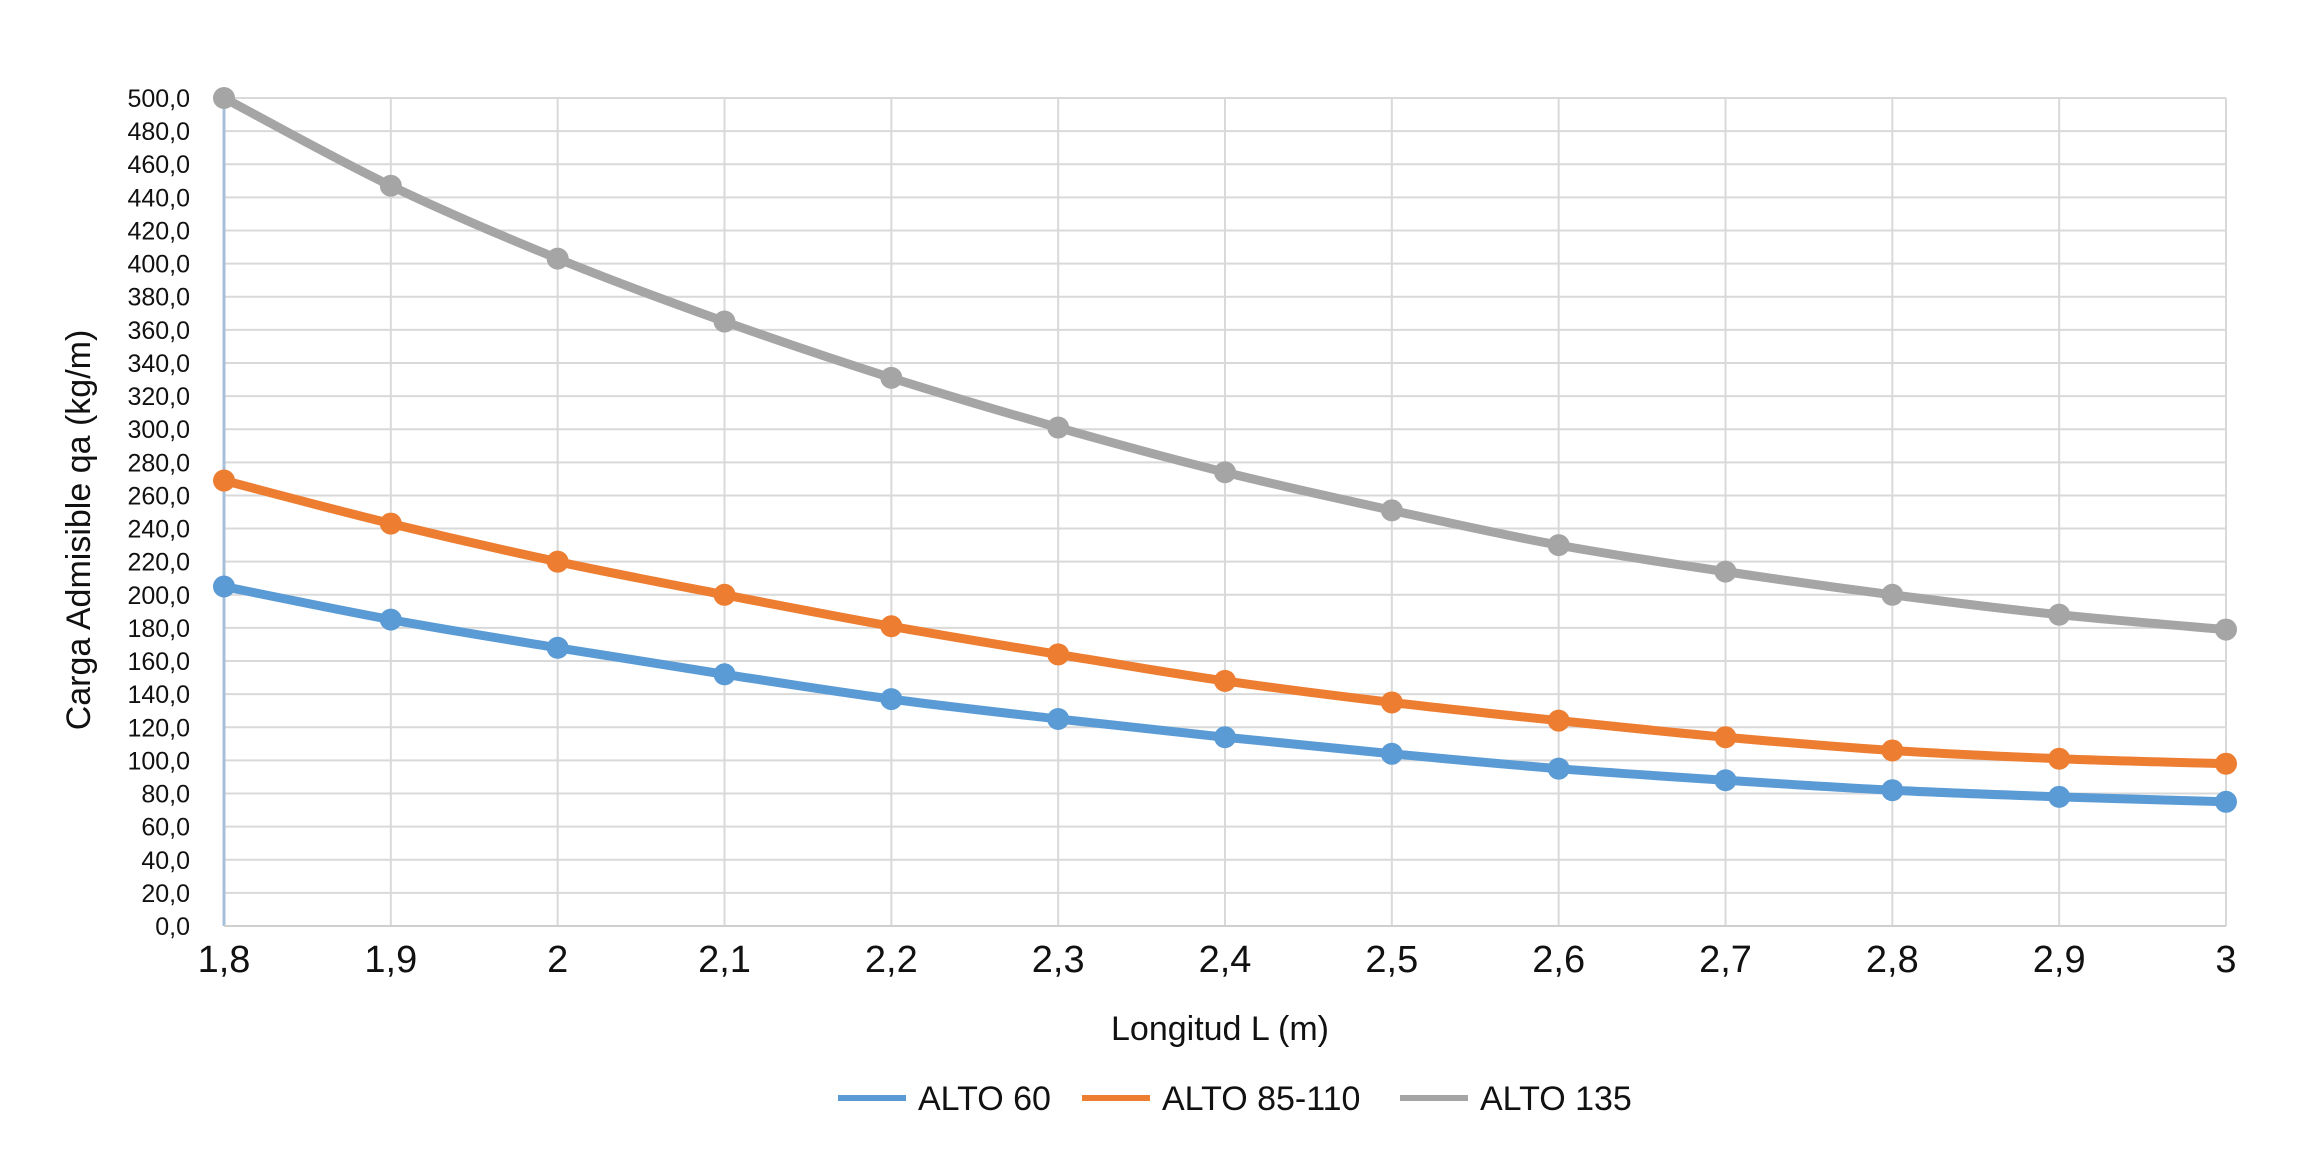 The width and height of the screenshot is (2305, 1169). I want to click on y-tick-label: 160,0, so click(158, 662).